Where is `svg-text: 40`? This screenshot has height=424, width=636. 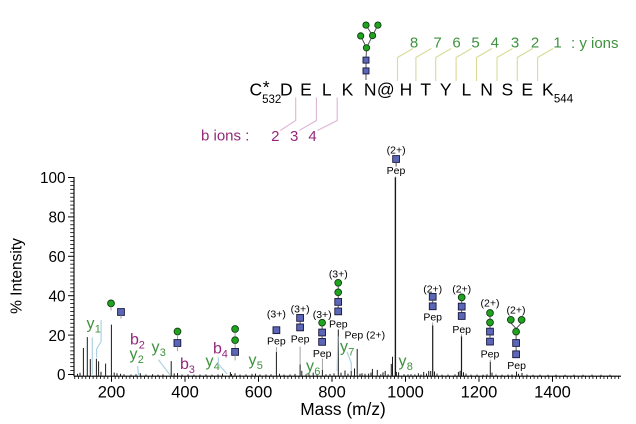 svg-text: 40 is located at coordinates (56, 296).